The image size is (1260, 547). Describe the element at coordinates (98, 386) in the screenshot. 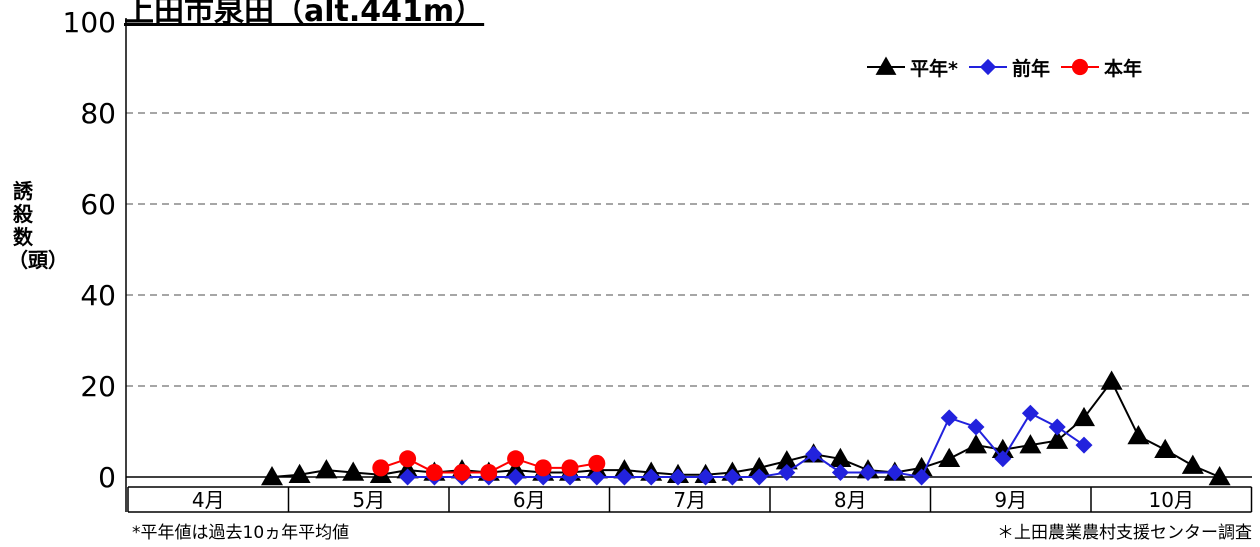

I see `y-tick-label: 20` at that location.